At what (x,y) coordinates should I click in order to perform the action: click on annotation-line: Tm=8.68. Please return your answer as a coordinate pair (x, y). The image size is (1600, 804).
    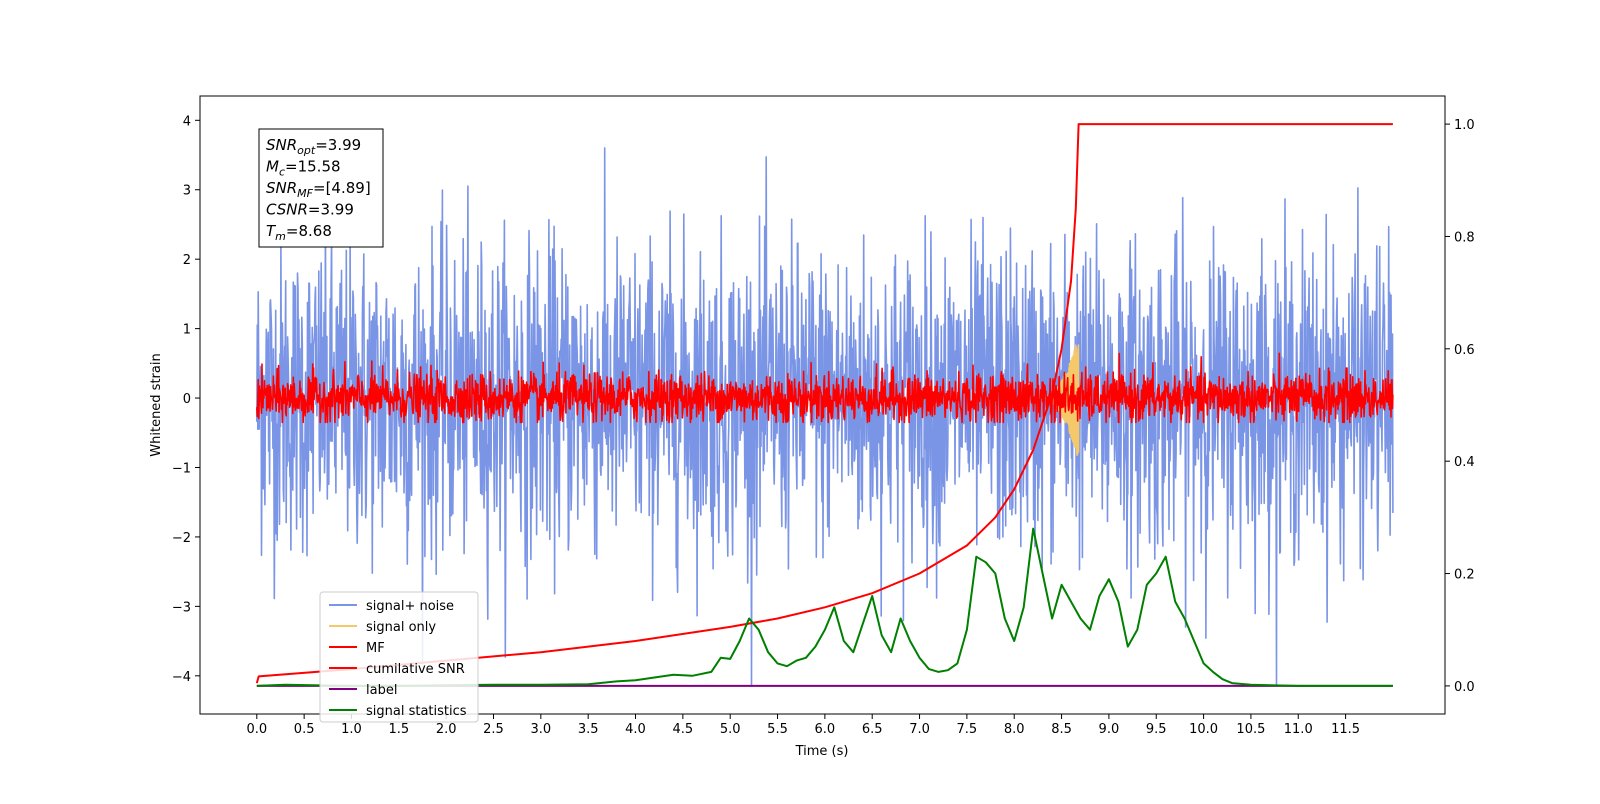
    Looking at the image, I should click on (299, 232).